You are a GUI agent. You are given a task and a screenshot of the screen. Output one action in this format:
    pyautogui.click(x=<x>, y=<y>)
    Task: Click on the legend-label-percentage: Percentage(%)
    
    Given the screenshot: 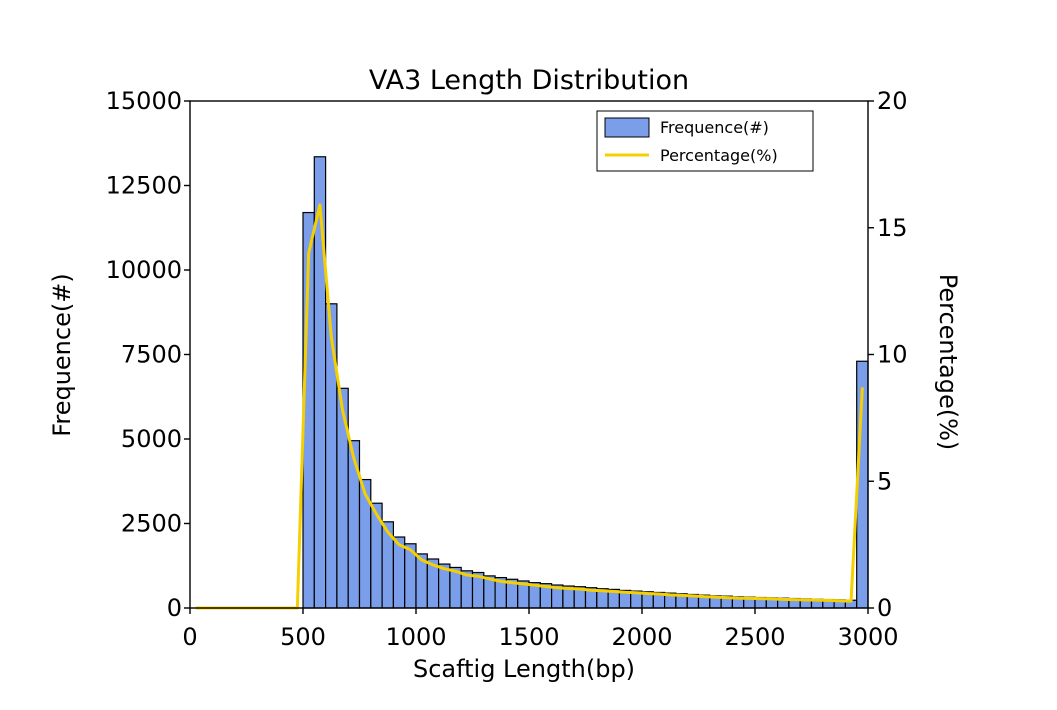 What is the action you would take?
    pyautogui.click(x=719, y=155)
    